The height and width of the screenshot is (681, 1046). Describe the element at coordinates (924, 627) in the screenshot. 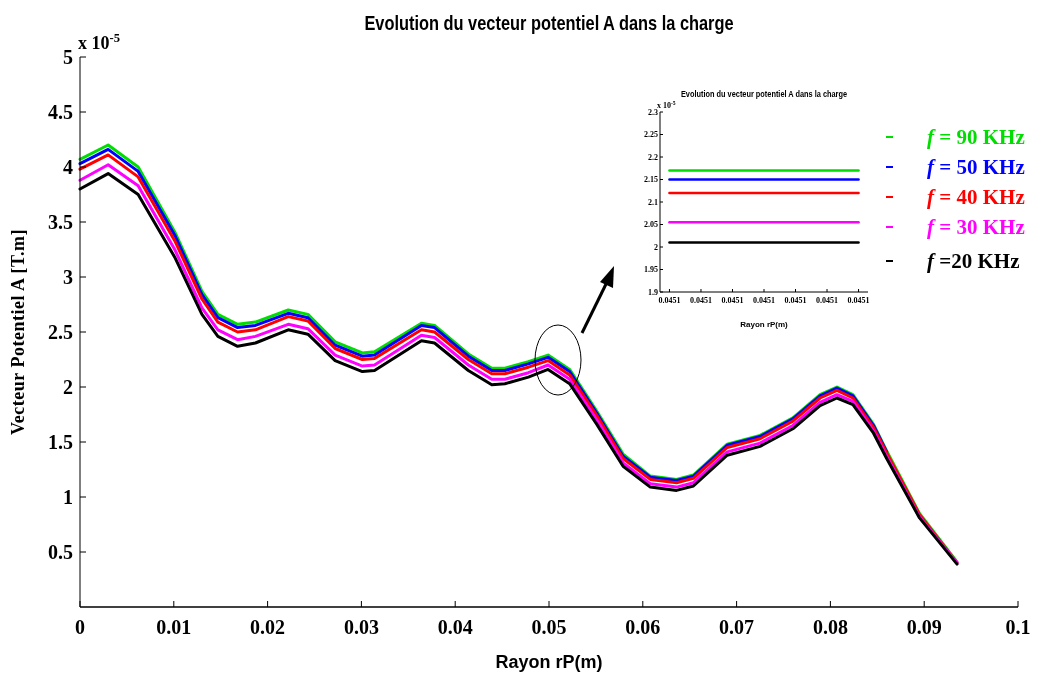

I see `x-tick-label: 0.09` at that location.